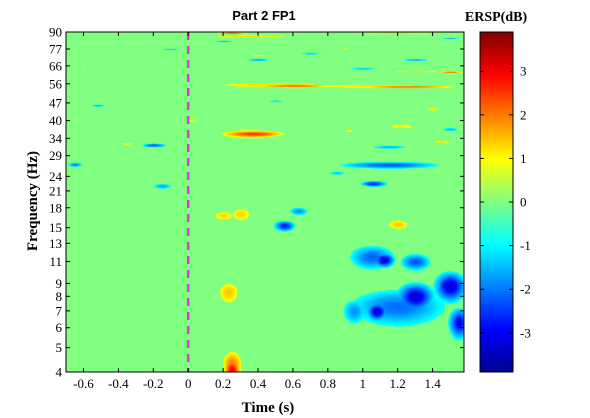  Describe the element at coordinates (55, 32) in the screenshot. I see `y-tick-label: 90` at that location.